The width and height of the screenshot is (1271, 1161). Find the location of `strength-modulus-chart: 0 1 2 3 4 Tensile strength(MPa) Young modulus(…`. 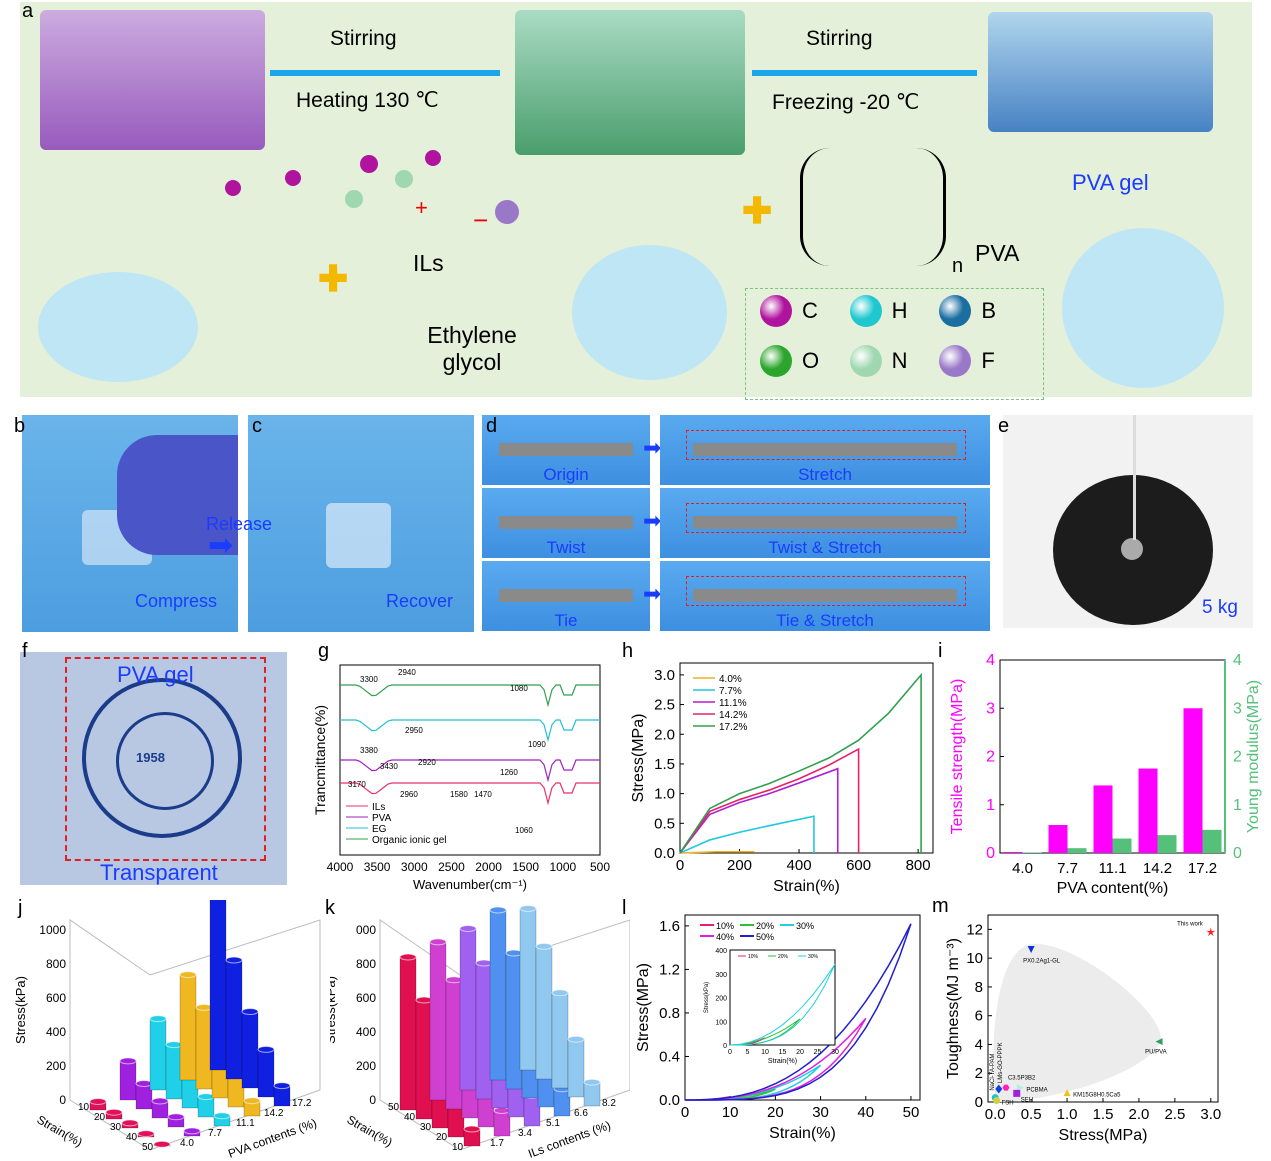

strength-modulus-chart: 0 1 2 3 4 Tensile strength(MPa) Young modulus(… is located at coordinates (1105, 774).